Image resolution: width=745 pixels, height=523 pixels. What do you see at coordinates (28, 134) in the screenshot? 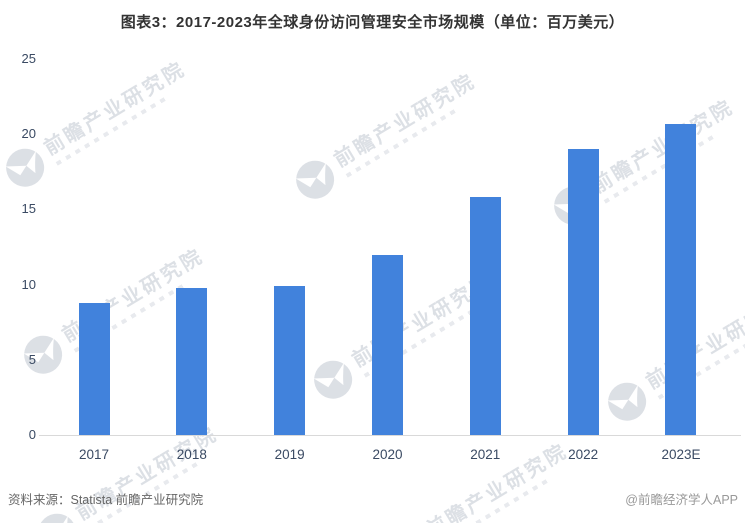
I see `y-axis-tick-label: 20` at bounding box center [28, 134].